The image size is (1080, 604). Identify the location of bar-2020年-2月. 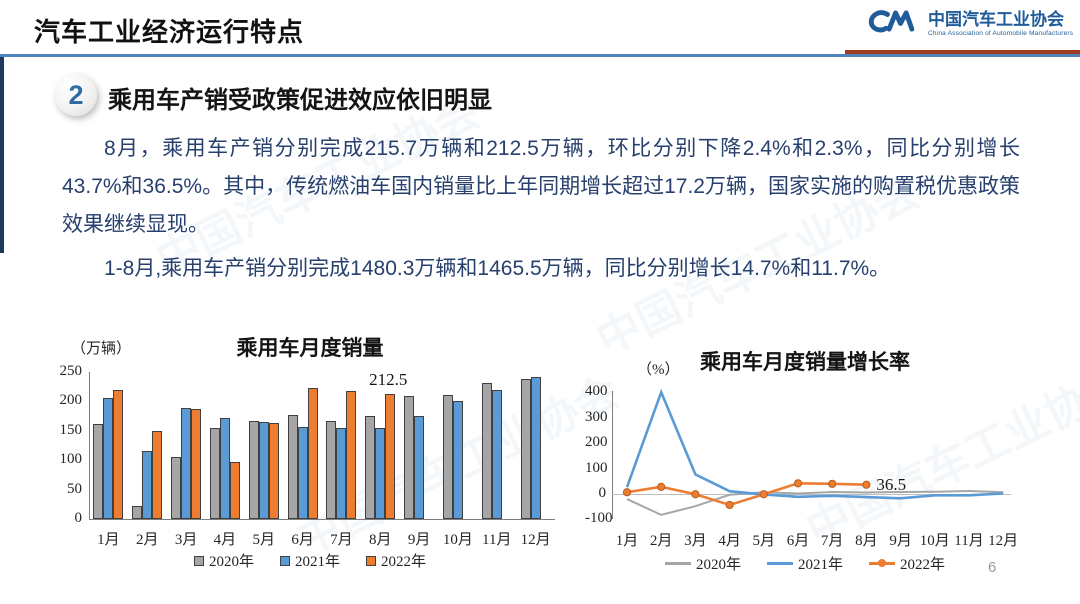
(137, 512).